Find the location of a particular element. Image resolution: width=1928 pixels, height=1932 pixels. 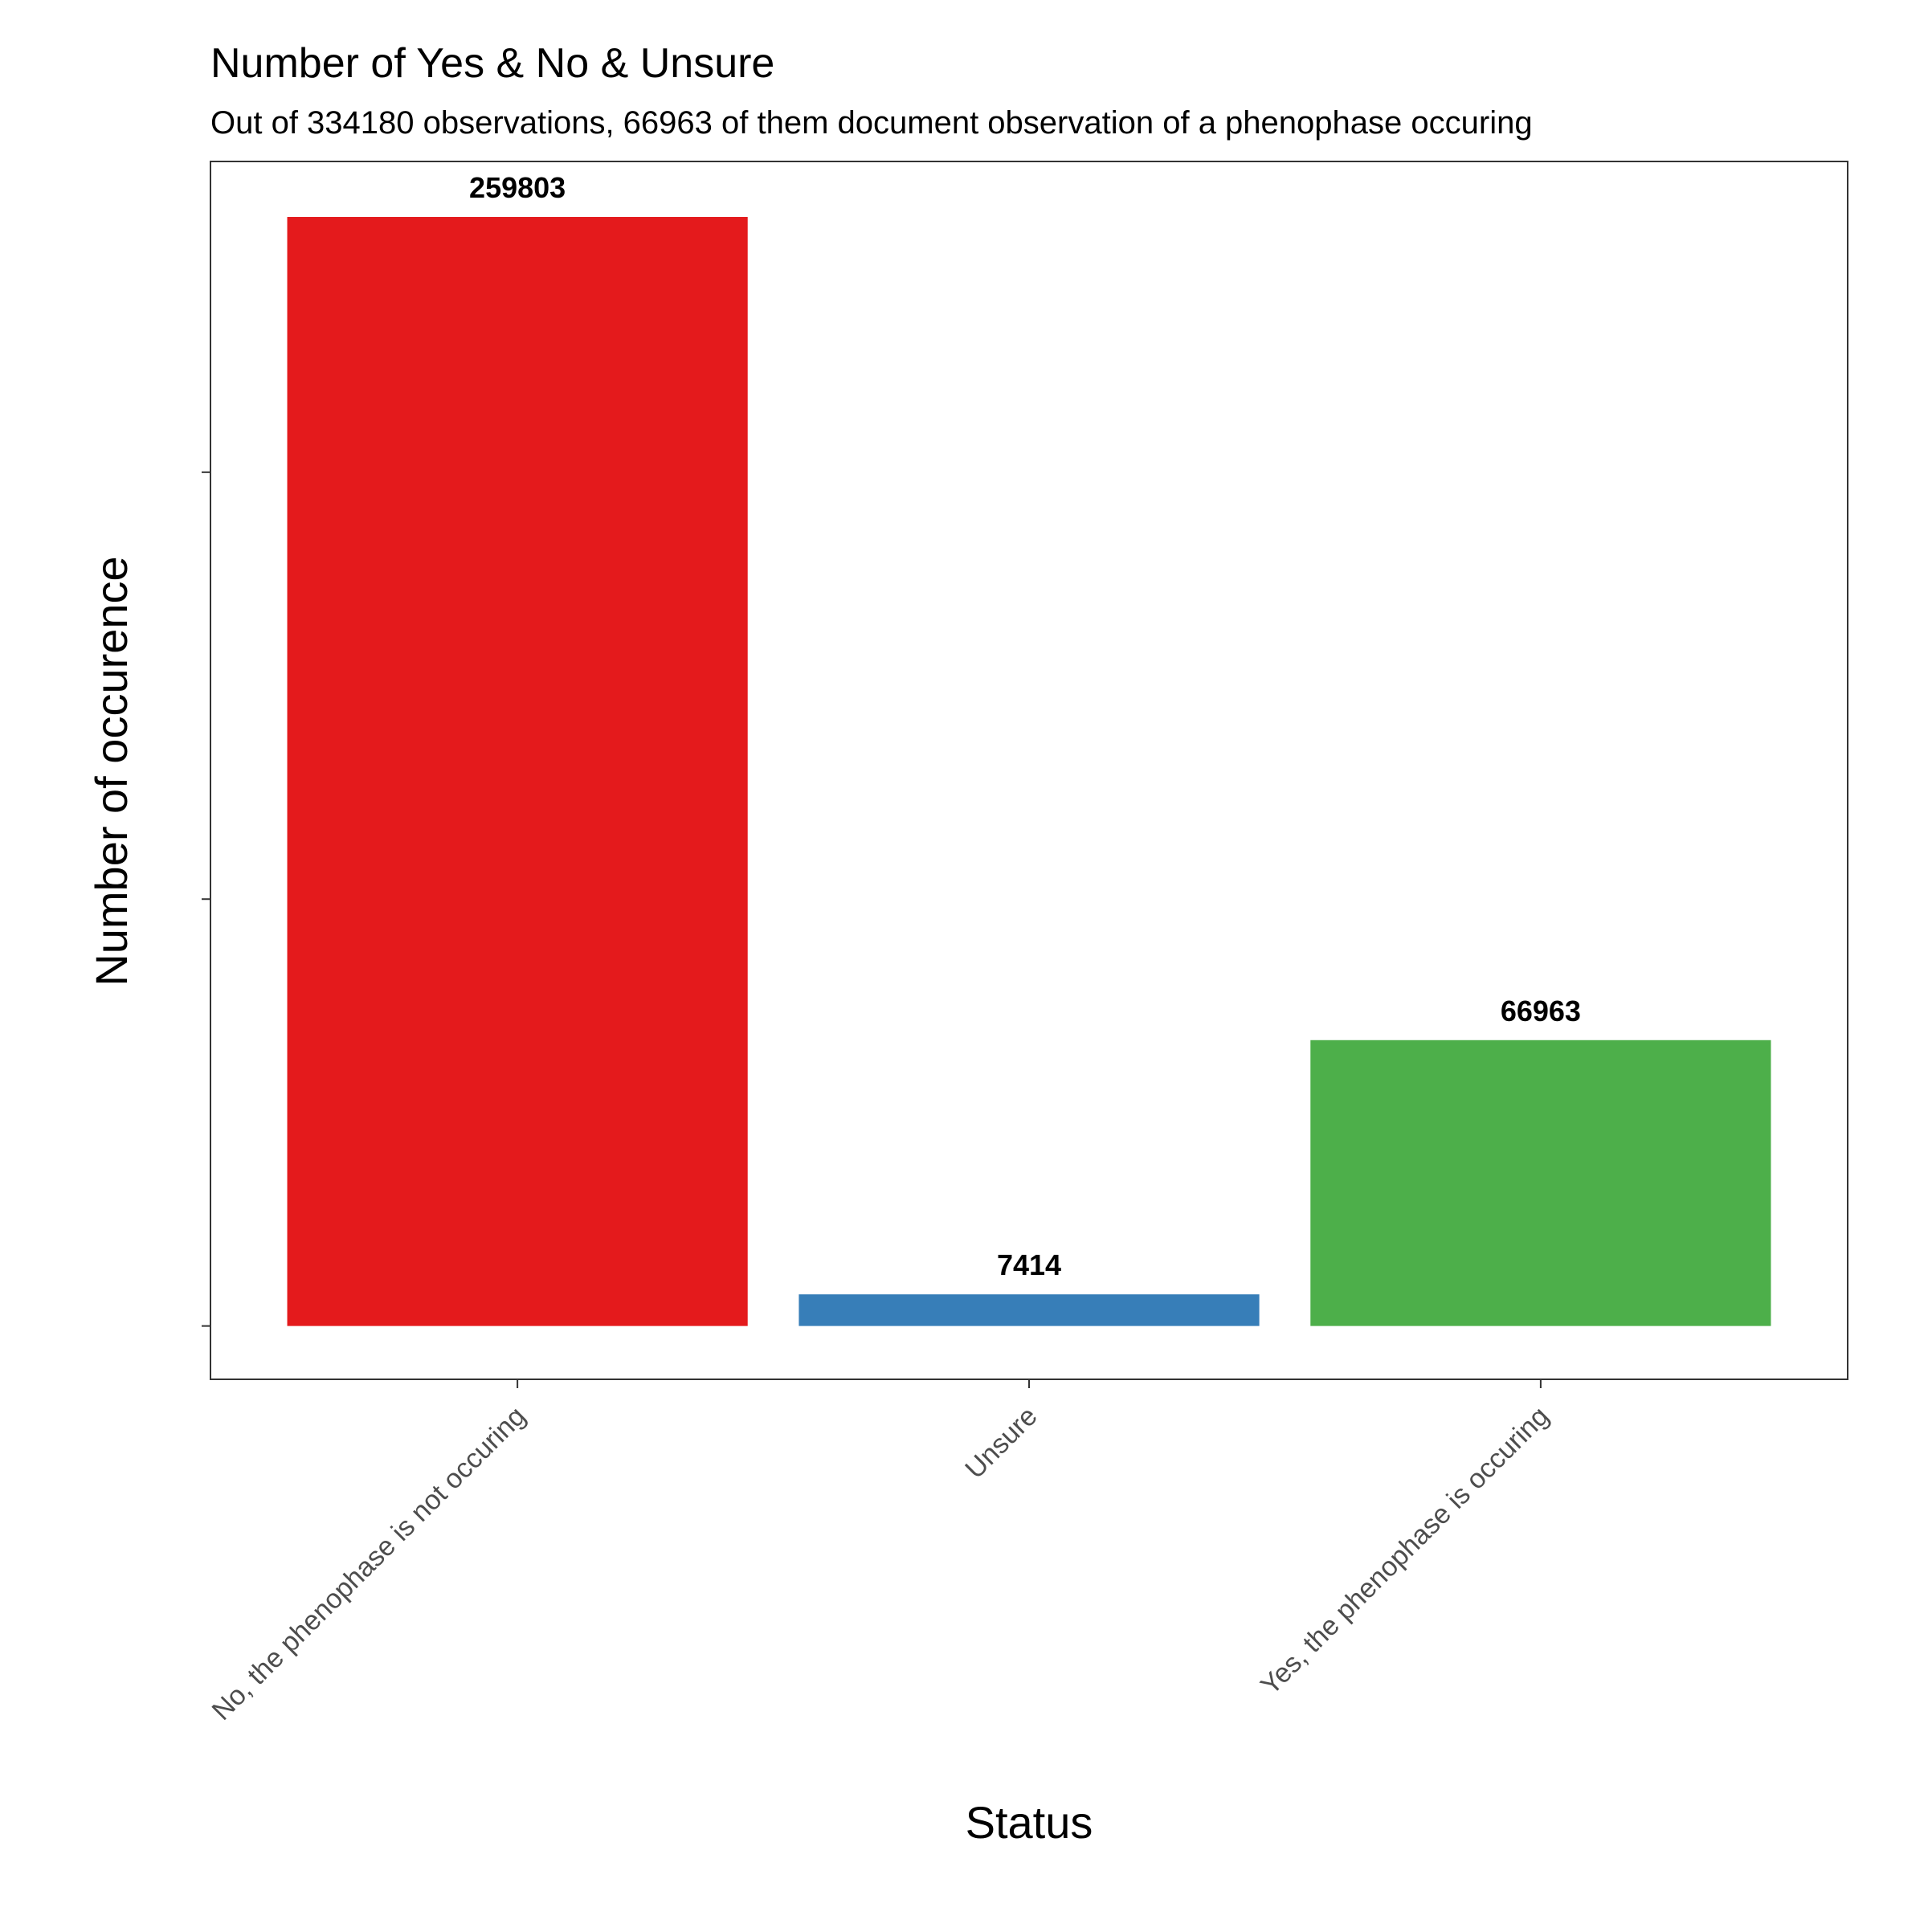

bar-no-the-phenophase-is-not-occuring is located at coordinates (517, 772).